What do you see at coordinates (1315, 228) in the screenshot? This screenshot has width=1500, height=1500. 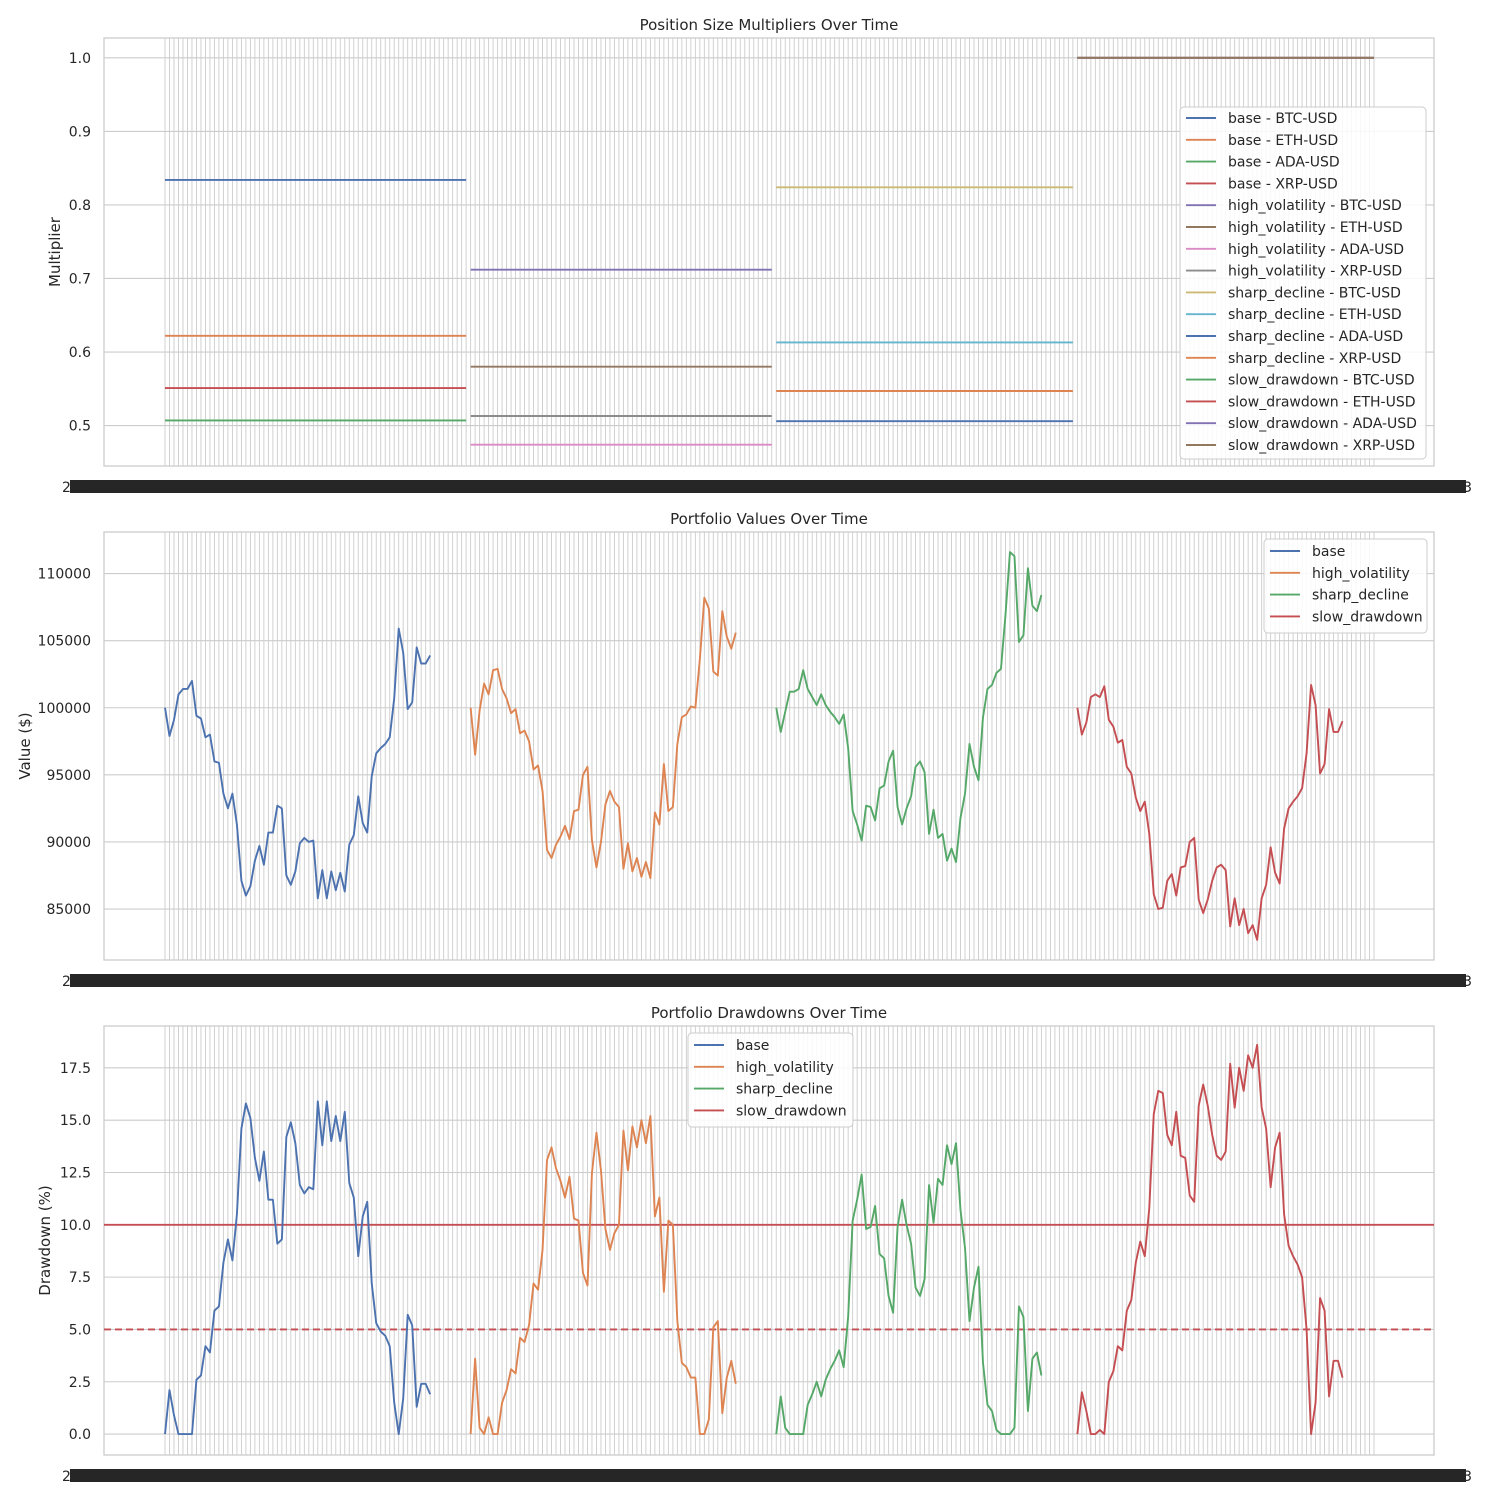 I see `legend-label: high_volatility - ETH-USD` at bounding box center [1315, 228].